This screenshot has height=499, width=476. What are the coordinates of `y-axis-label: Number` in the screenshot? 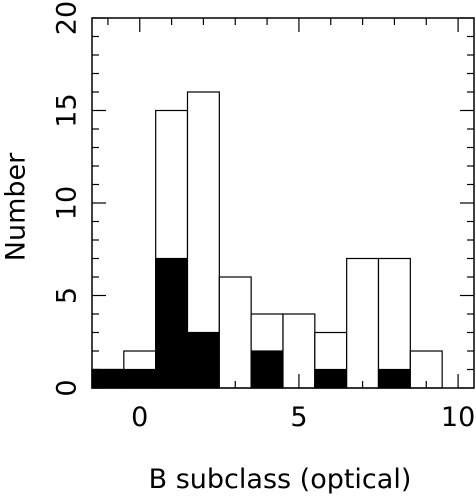 It's located at (16, 206).